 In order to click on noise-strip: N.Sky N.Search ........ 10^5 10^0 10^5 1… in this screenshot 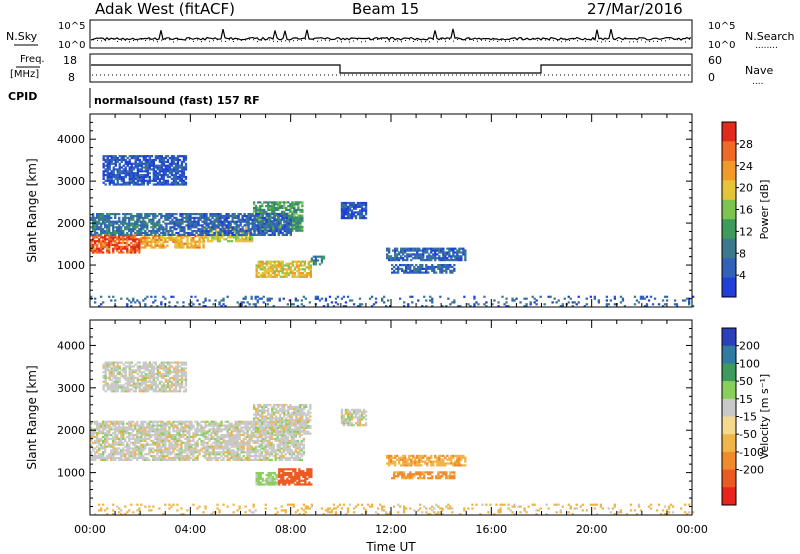, I will do `click(400, 35)`.